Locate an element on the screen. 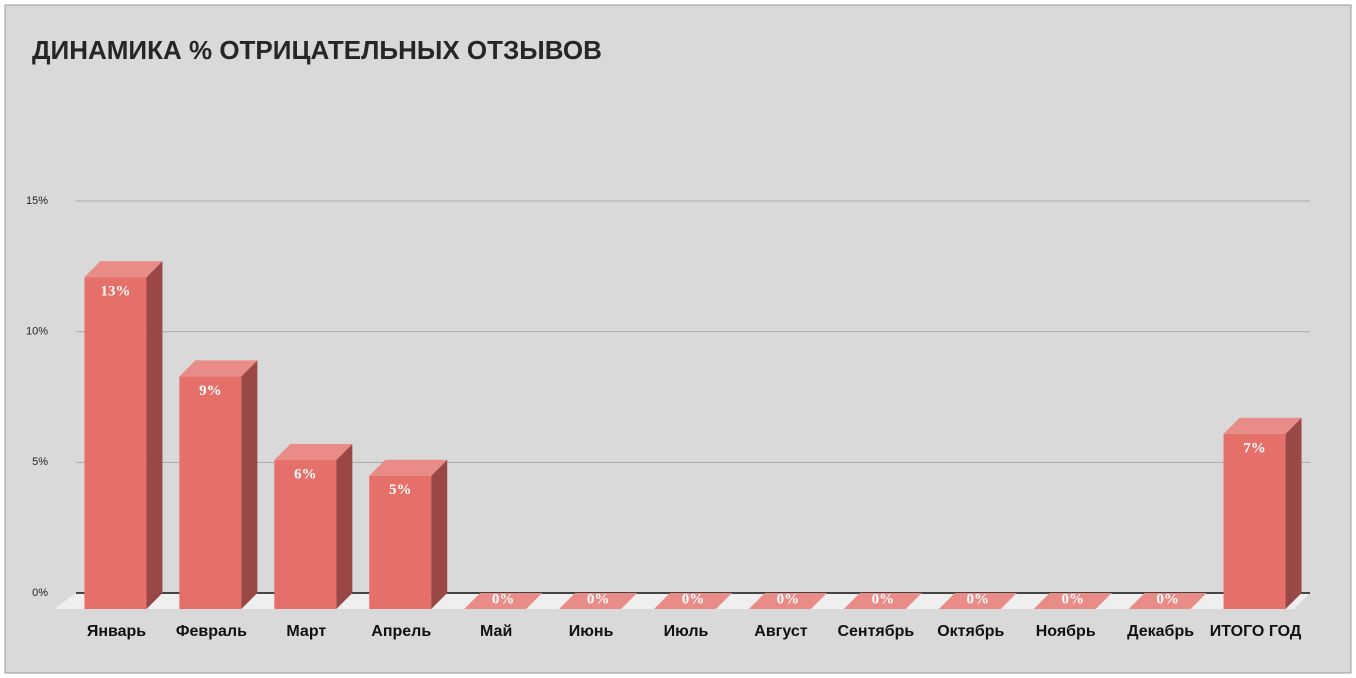 This screenshot has width=1356, height=678. x-tick-label: Август is located at coordinates (780, 631).